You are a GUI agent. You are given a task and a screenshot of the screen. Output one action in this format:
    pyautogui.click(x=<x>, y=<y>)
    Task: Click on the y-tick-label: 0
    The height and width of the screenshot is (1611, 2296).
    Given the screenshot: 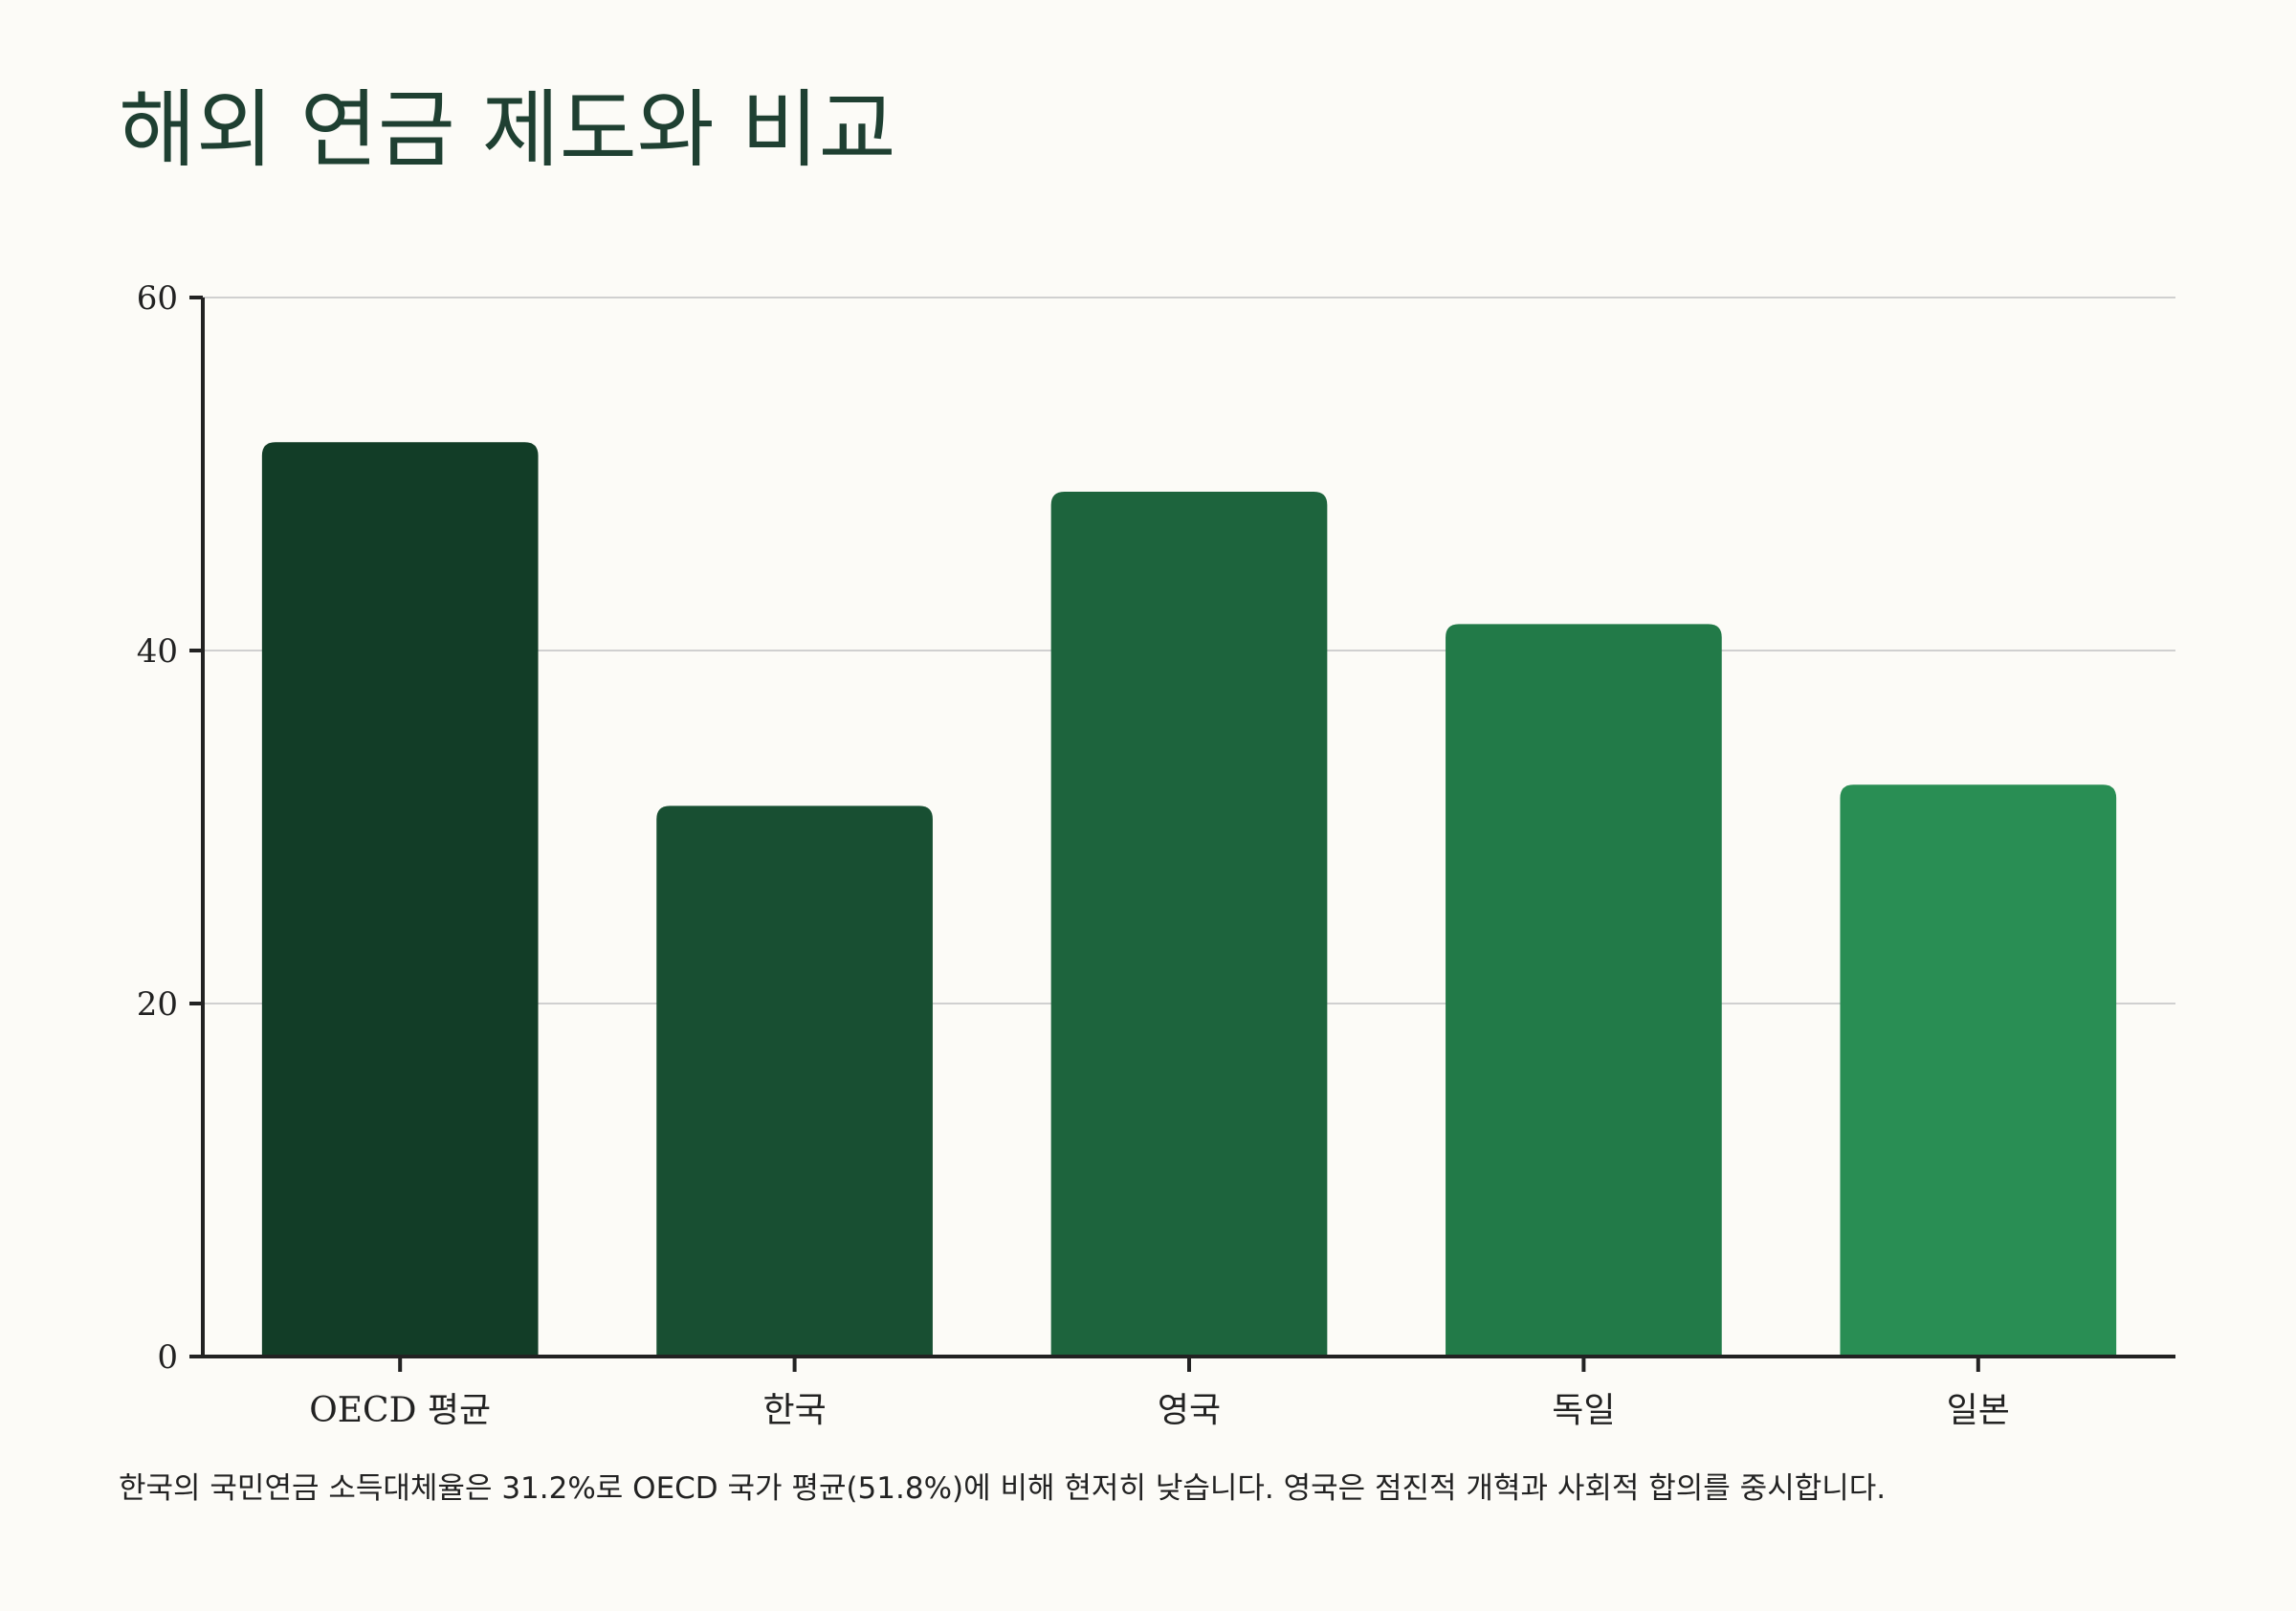 What is the action you would take?
    pyautogui.click(x=167, y=1358)
    